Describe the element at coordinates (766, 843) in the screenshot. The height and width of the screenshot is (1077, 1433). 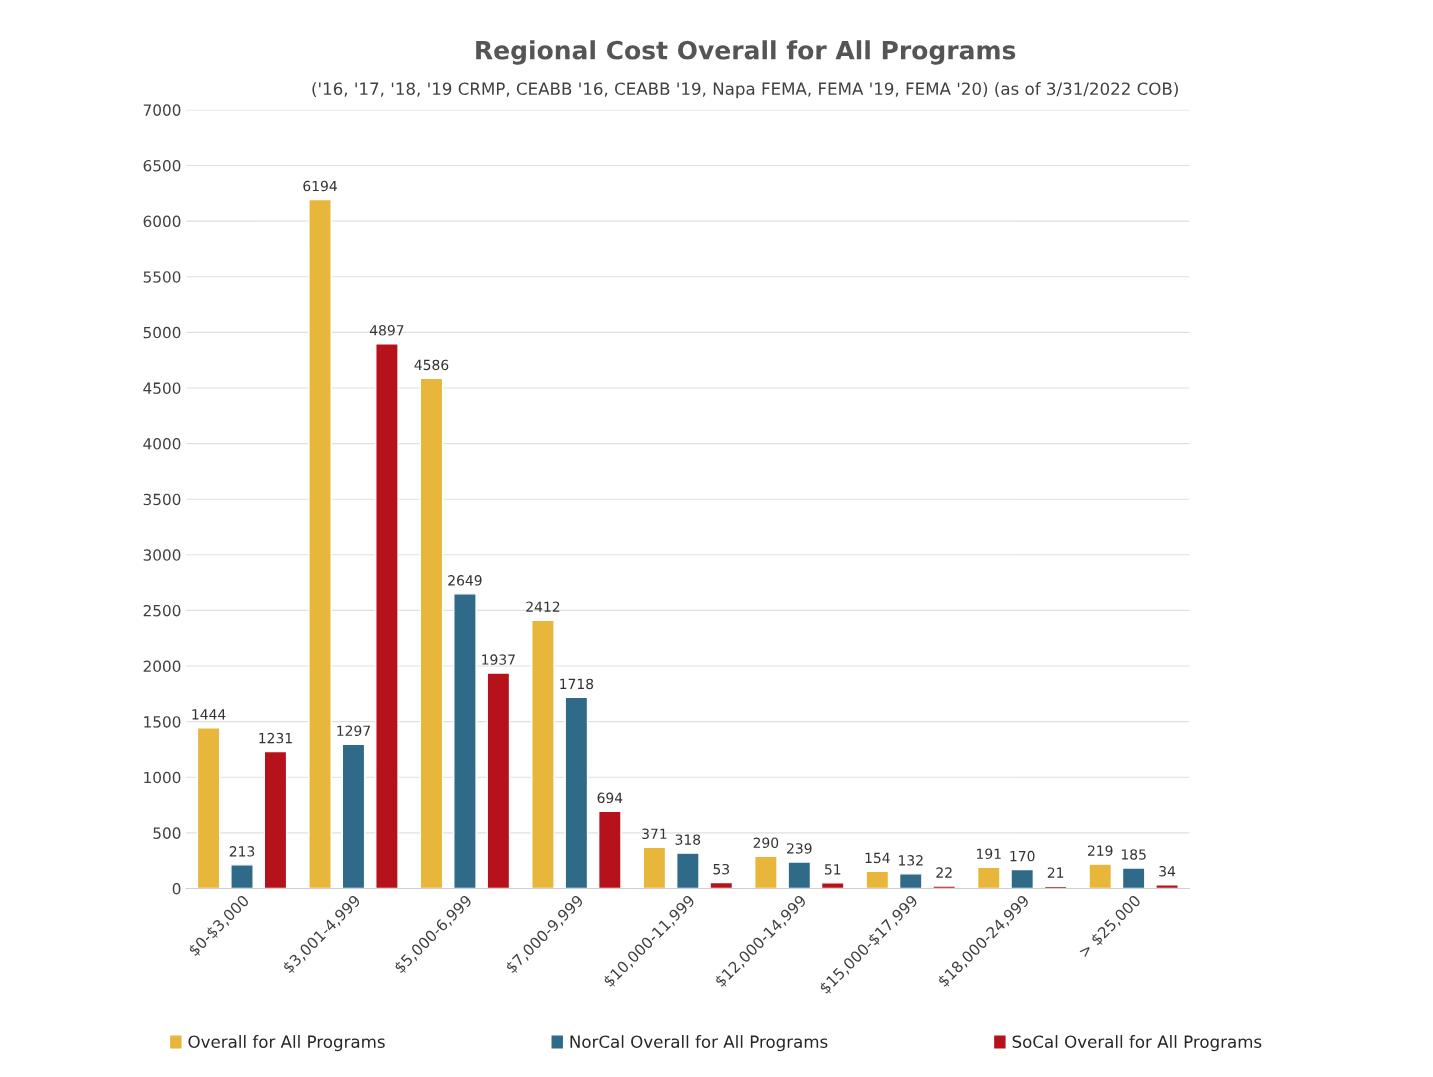
I see `data-label: 290` at that location.